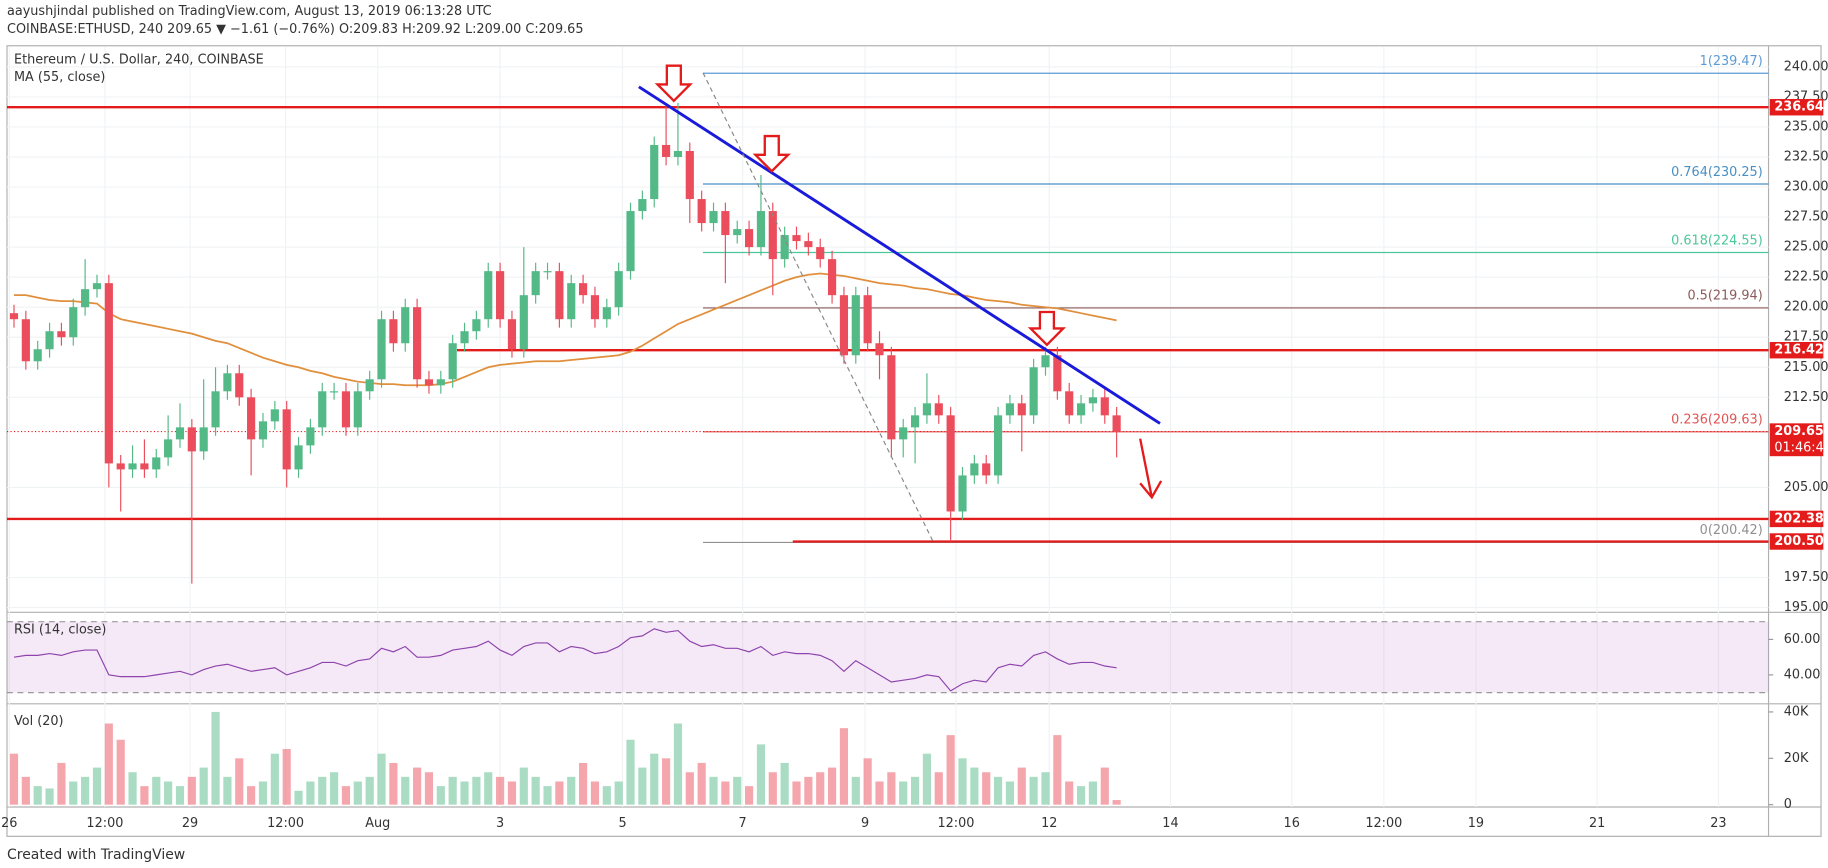 The image size is (1828, 868). What do you see at coordinates (1717, 240) in the screenshot?
I see `fib-label: 0.618(224.55)` at bounding box center [1717, 240].